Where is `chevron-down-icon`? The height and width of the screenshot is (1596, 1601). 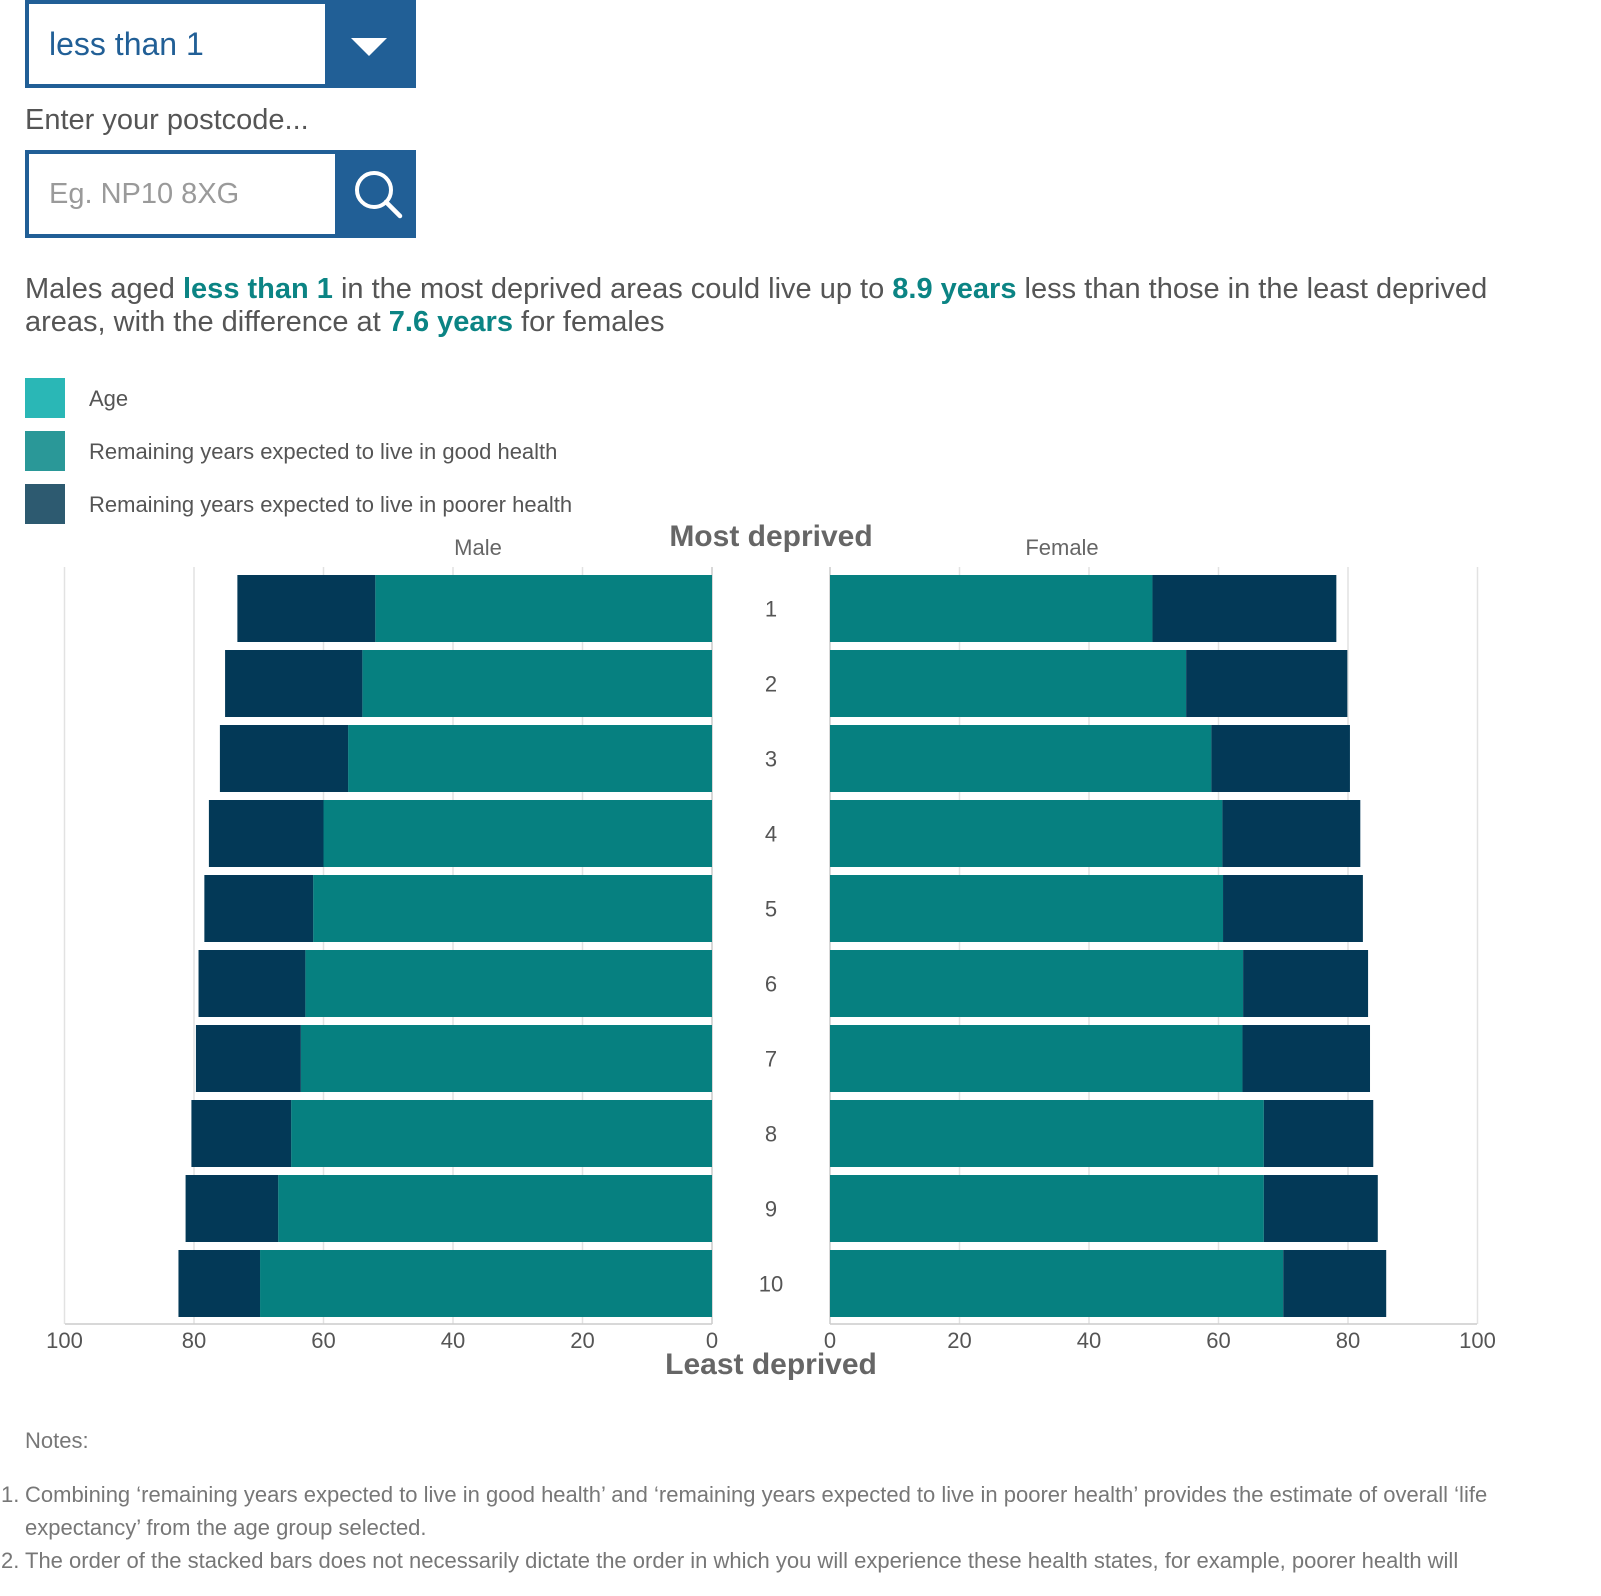
chevron-down-icon is located at coordinates (369, 47).